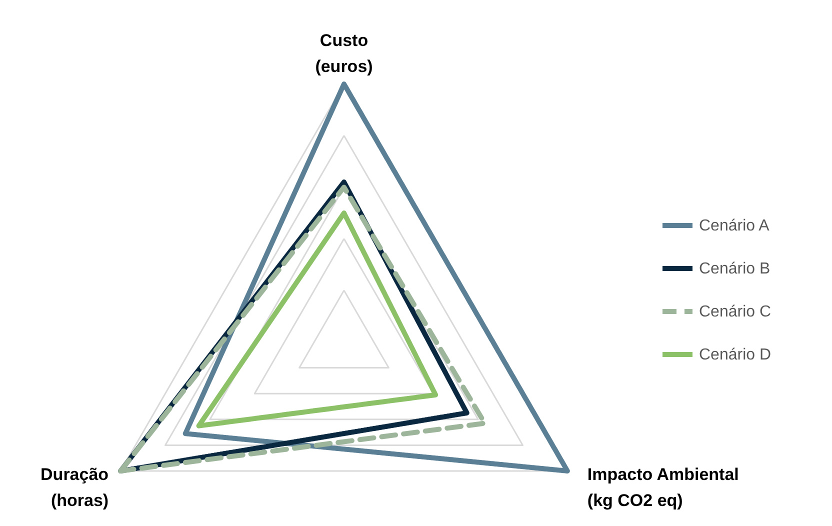  What do you see at coordinates (663, 487) in the screenshot?
I see `spoke-label: Impacto Ambiental (kg CO2 eq)` at bounding box center [663, 487].